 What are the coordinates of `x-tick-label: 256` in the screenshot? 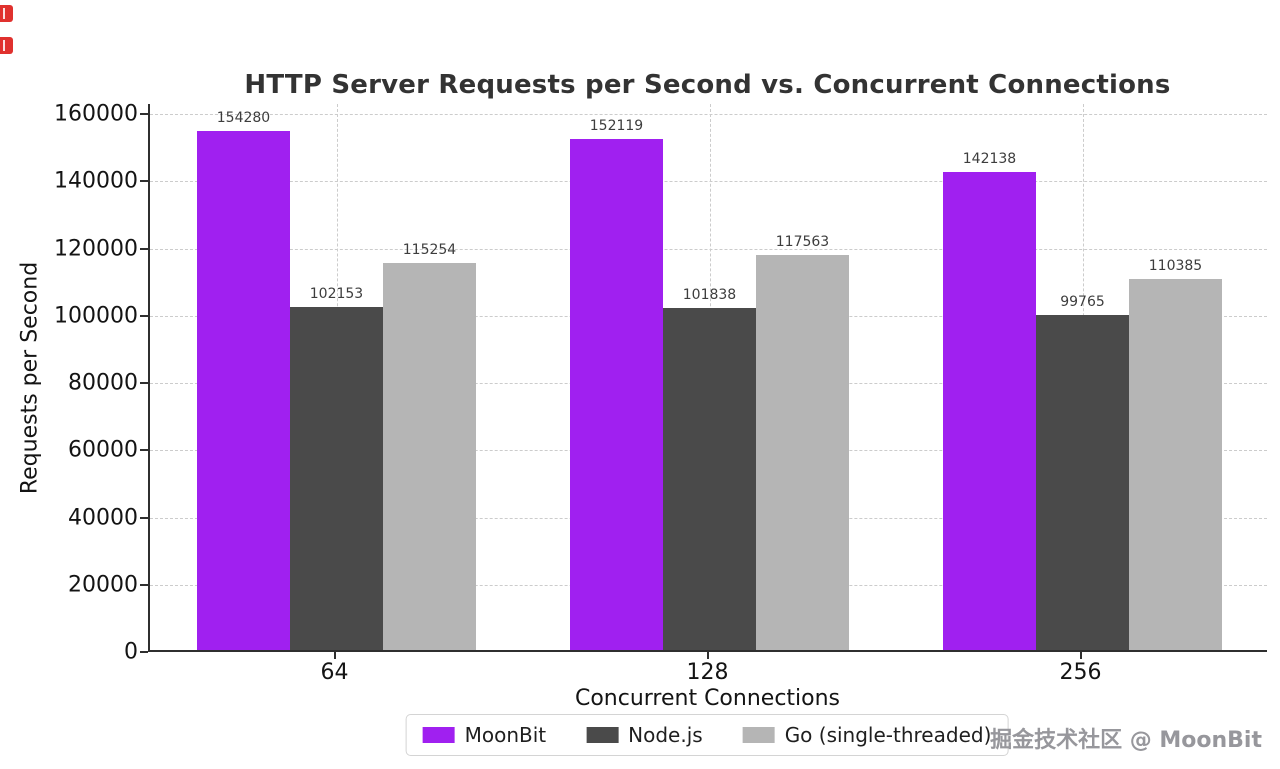 It's located at (1080, 672).